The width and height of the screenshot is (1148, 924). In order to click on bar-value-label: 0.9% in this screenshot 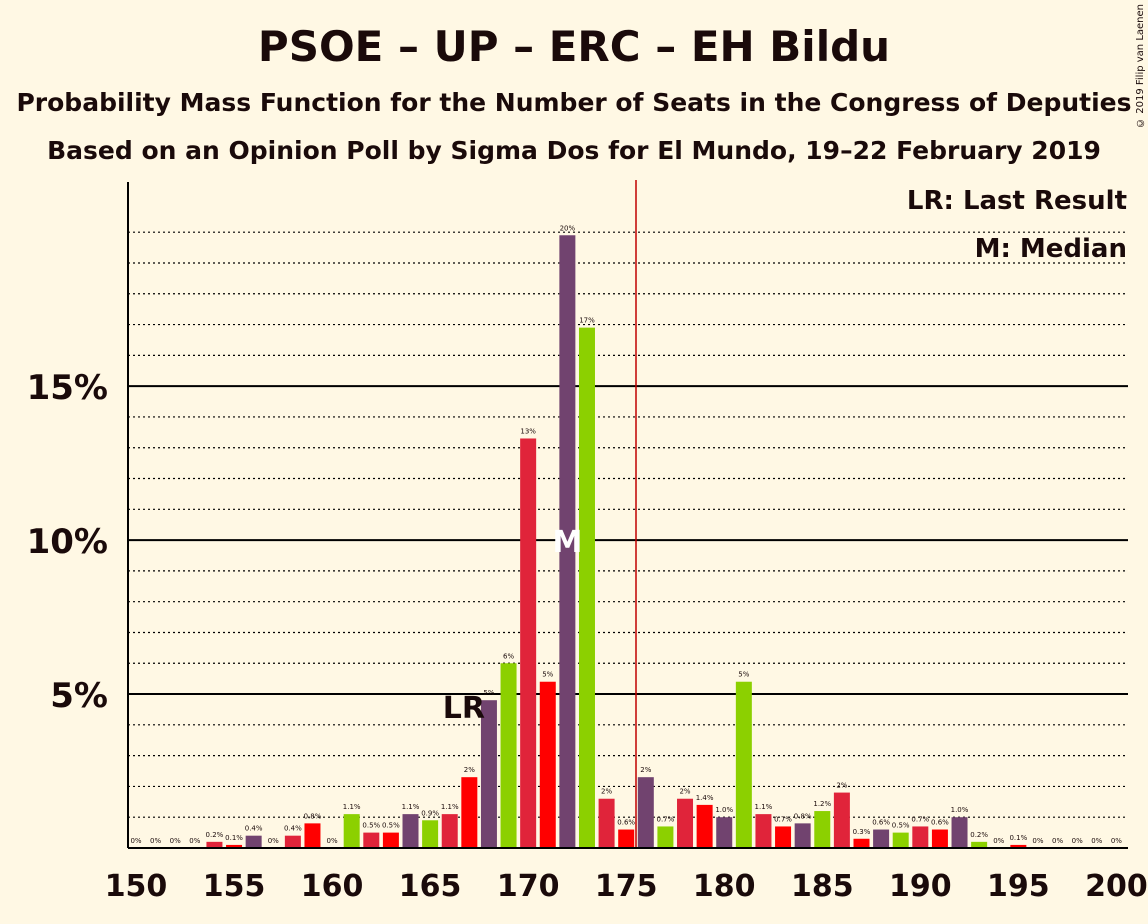, I will do `click(430, 813)`.